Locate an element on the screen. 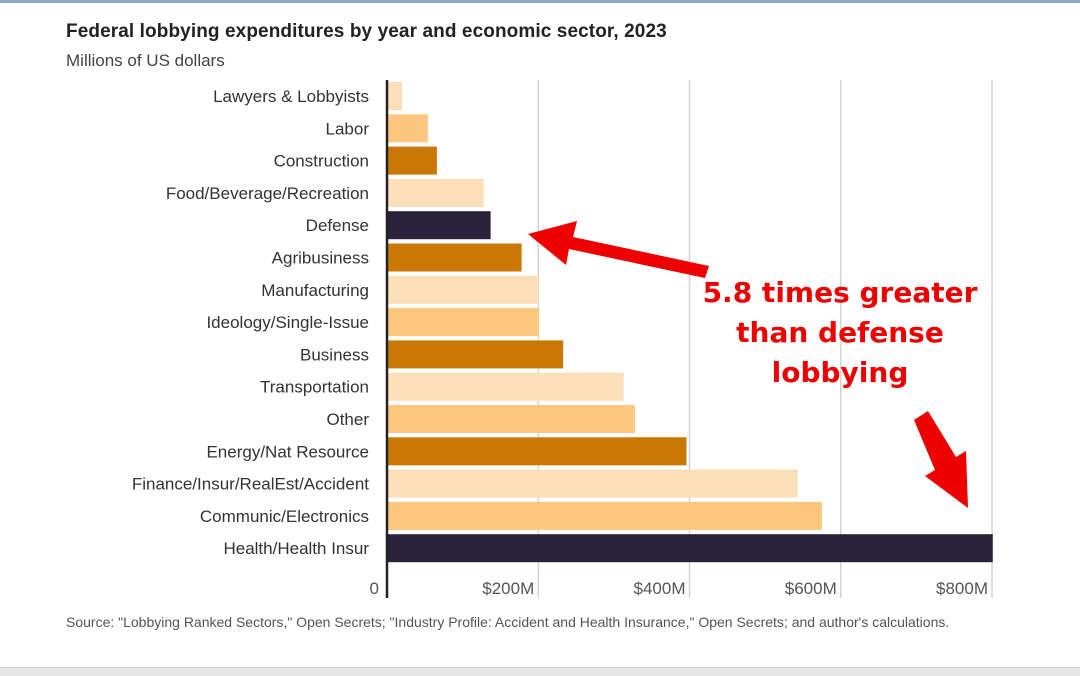 The height and width of the screenshot is (676, 1080). chart-subtitle: Millions of US dollars is located at coordinates (145, 60).